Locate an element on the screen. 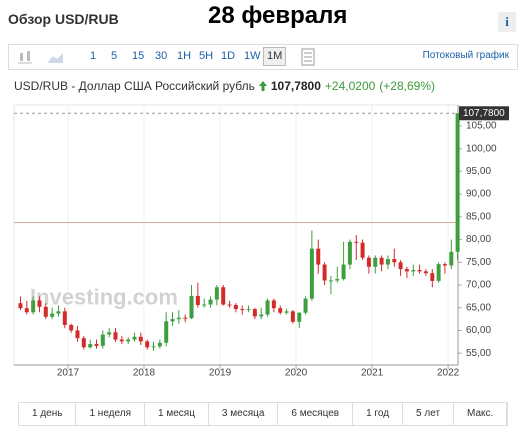  interval-button: 30 is located at coordinates (161, 56).